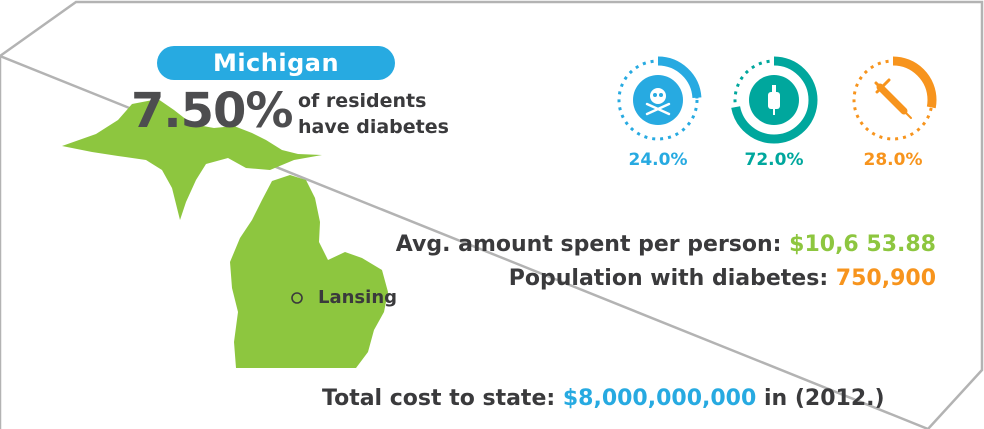  I want to click on population-label: Population with diabetes:, so click(668, 278).